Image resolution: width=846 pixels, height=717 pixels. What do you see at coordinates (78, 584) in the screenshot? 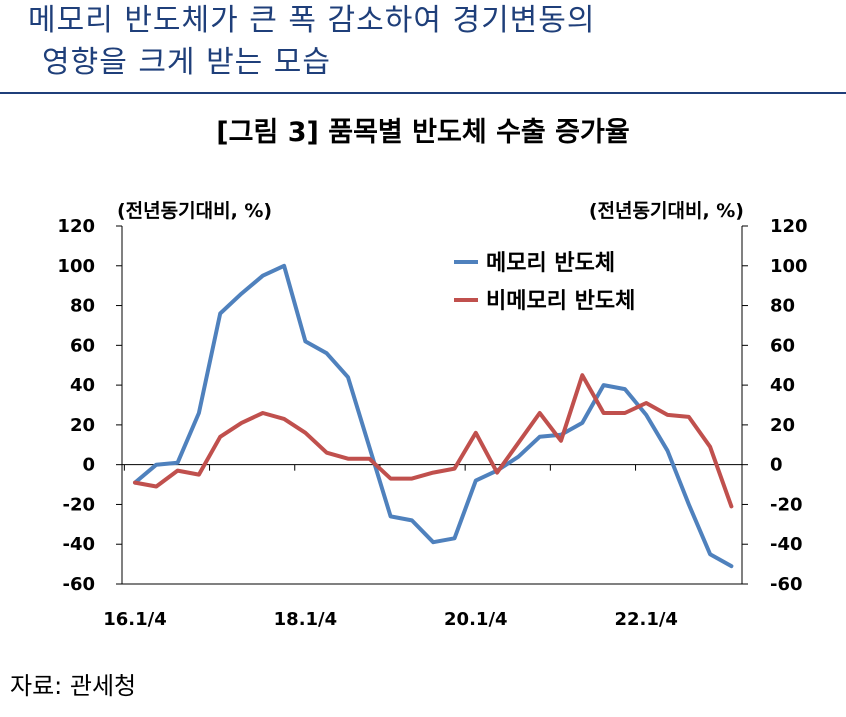
I see `left-y-tick-label: -60` at bounding box center [78, 584].